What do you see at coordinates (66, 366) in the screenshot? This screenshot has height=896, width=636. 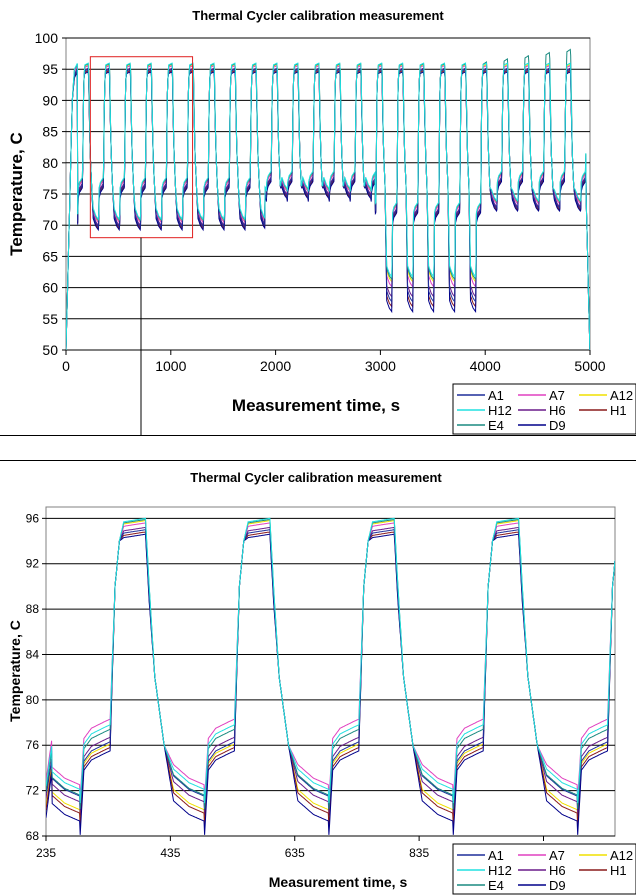 I see `x-tick-label: 0` at bounding box center [66, 366].